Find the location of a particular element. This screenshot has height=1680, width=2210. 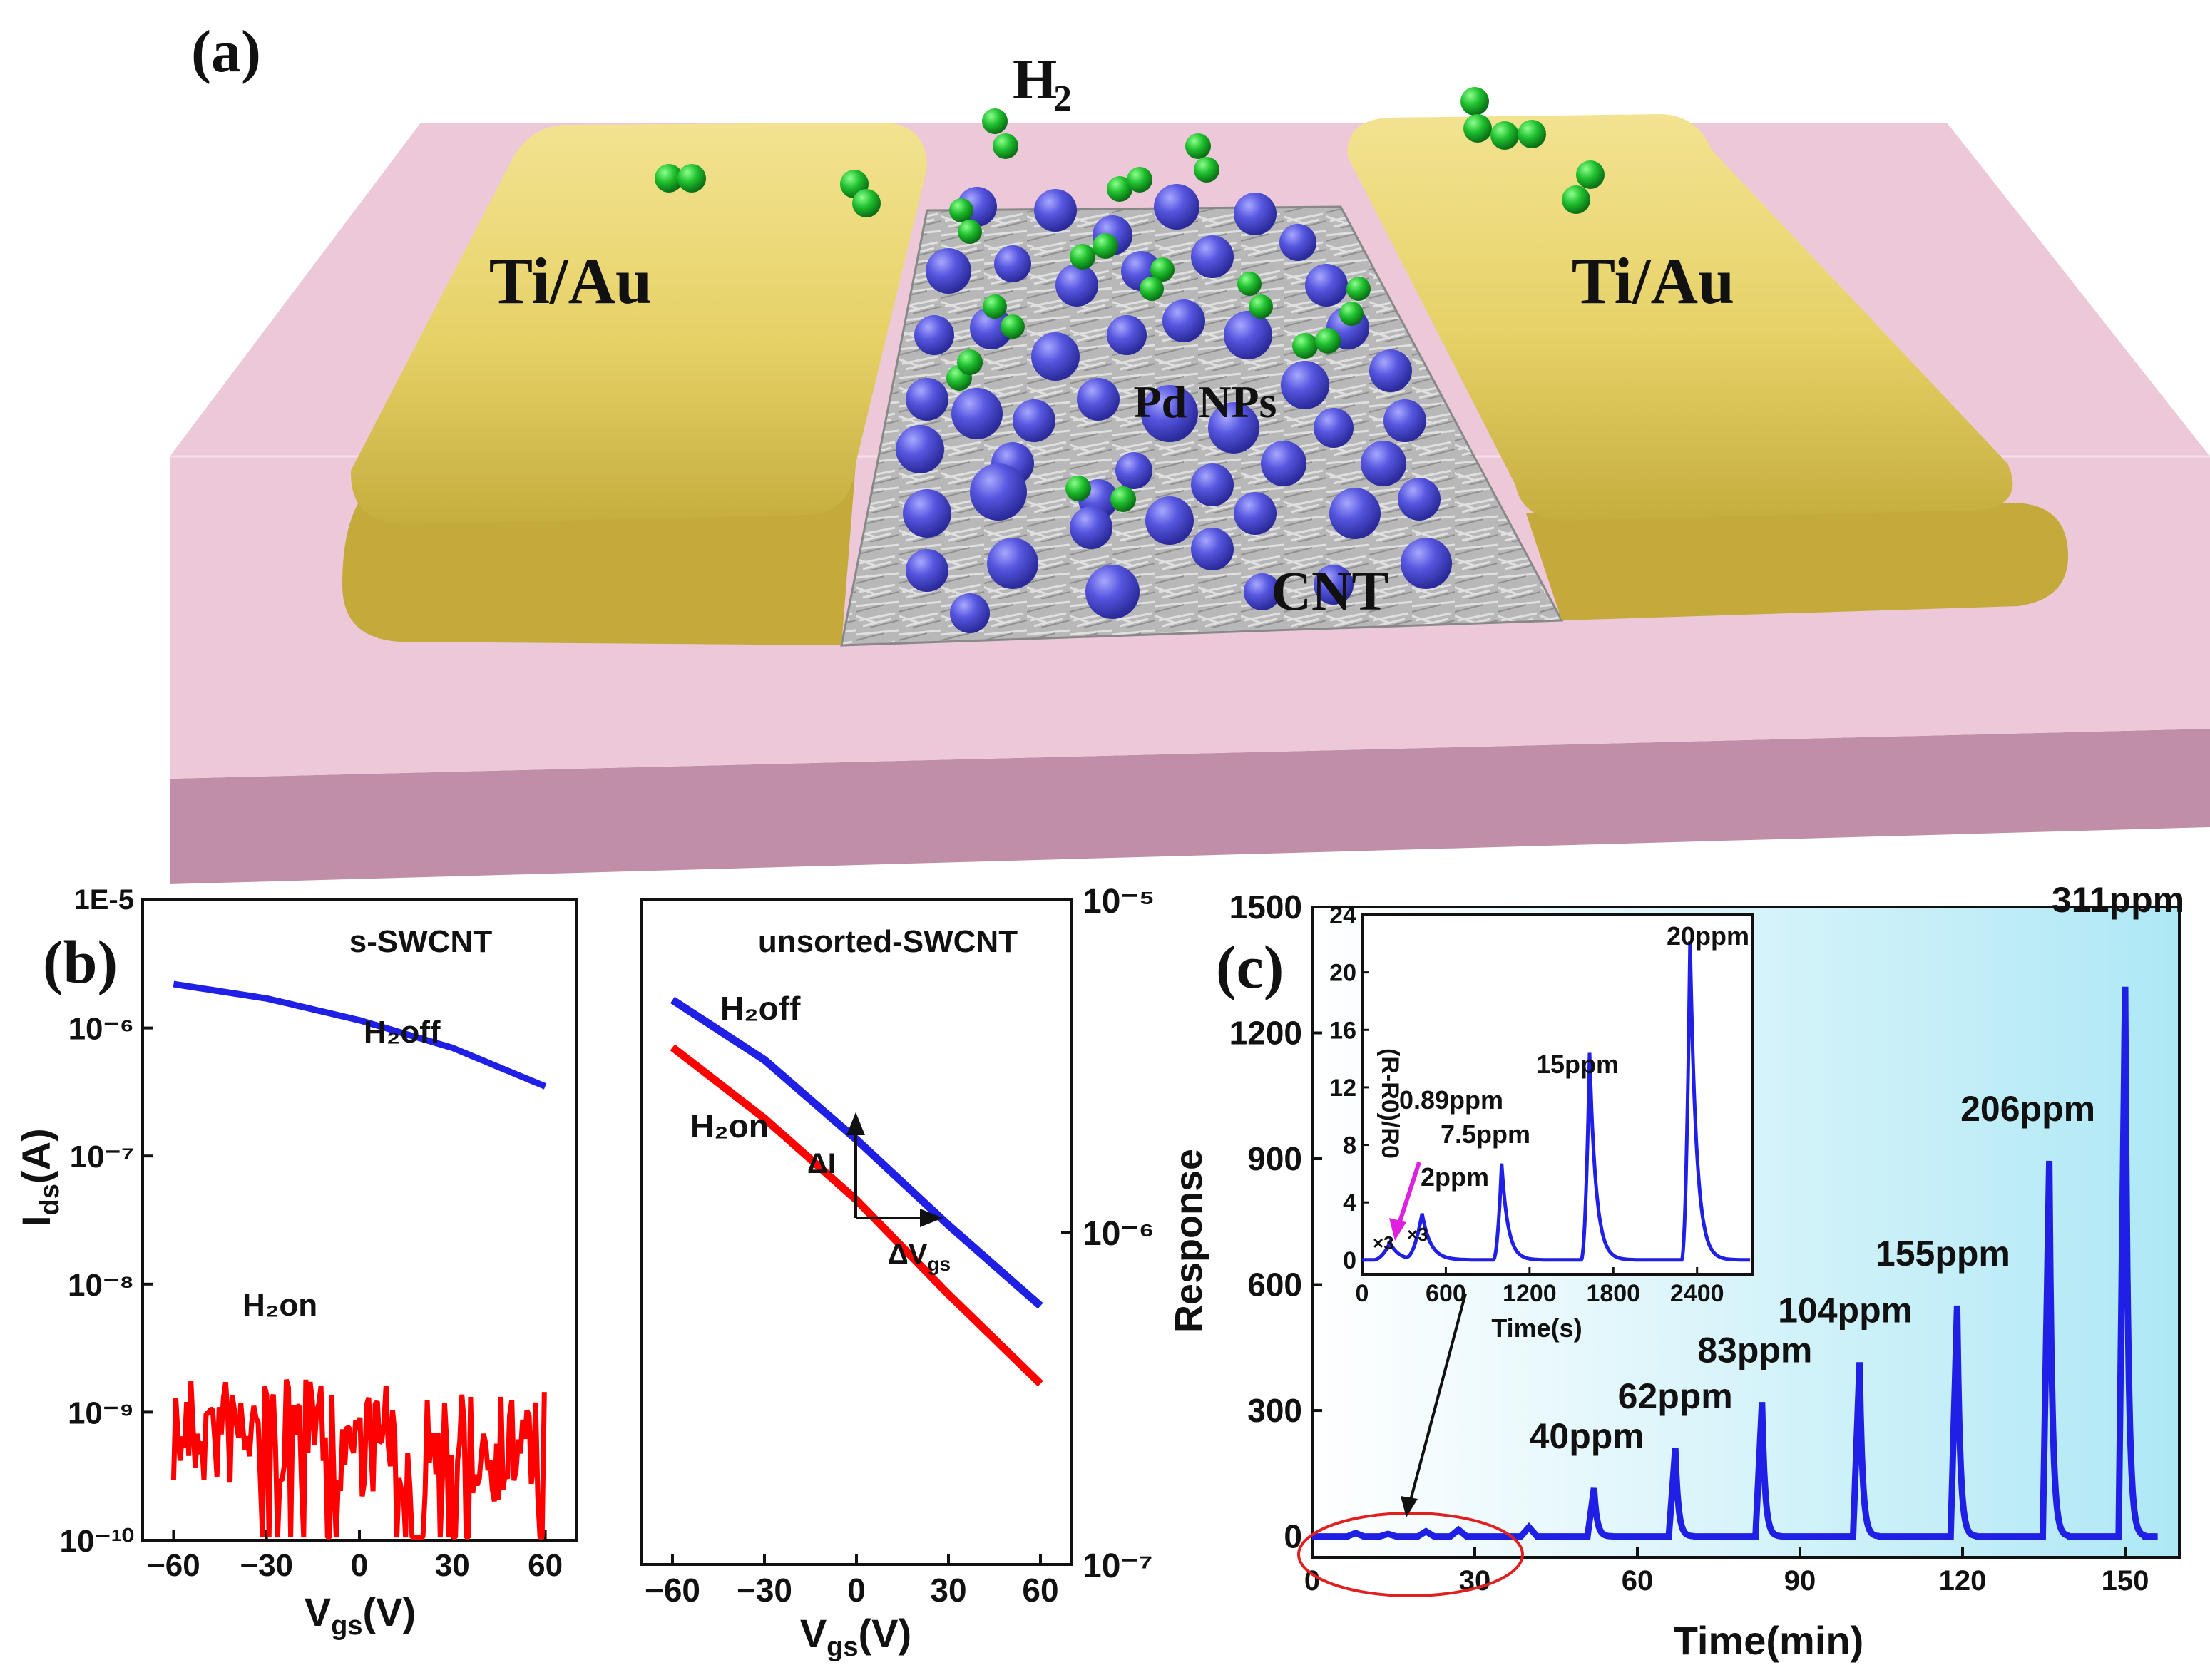

inset-xlabel: Time(s) is located at coordinates (1536, 1328).